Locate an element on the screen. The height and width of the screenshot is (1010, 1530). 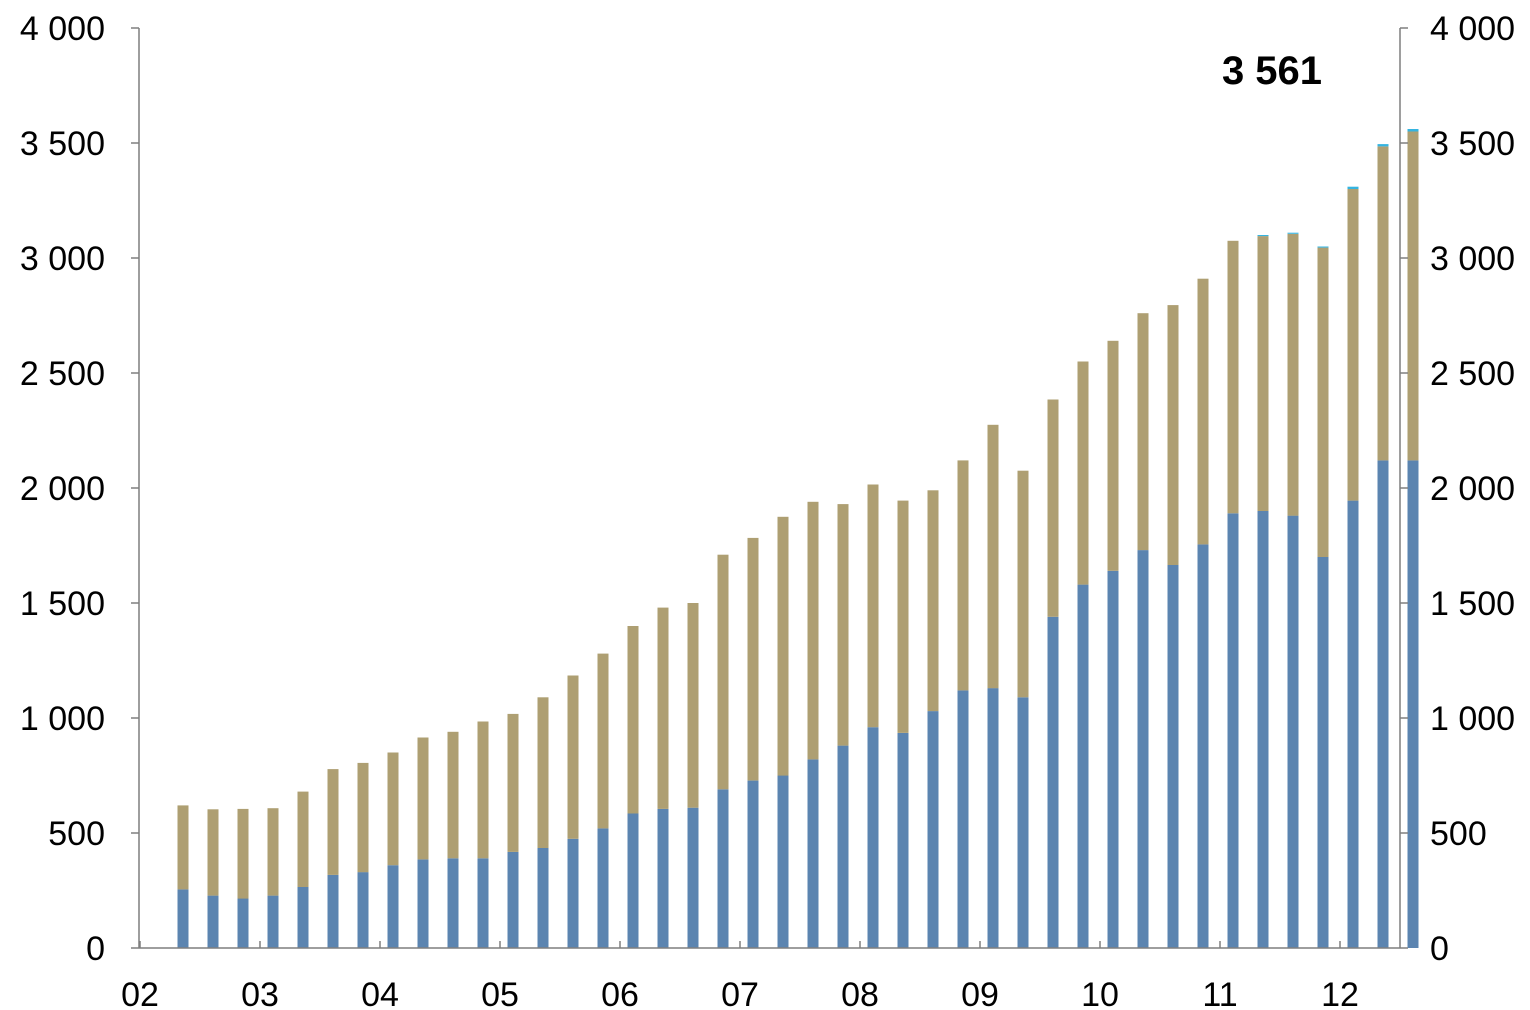
y-tick-label-right: 2 500 is located at coordinates (1472, 374).